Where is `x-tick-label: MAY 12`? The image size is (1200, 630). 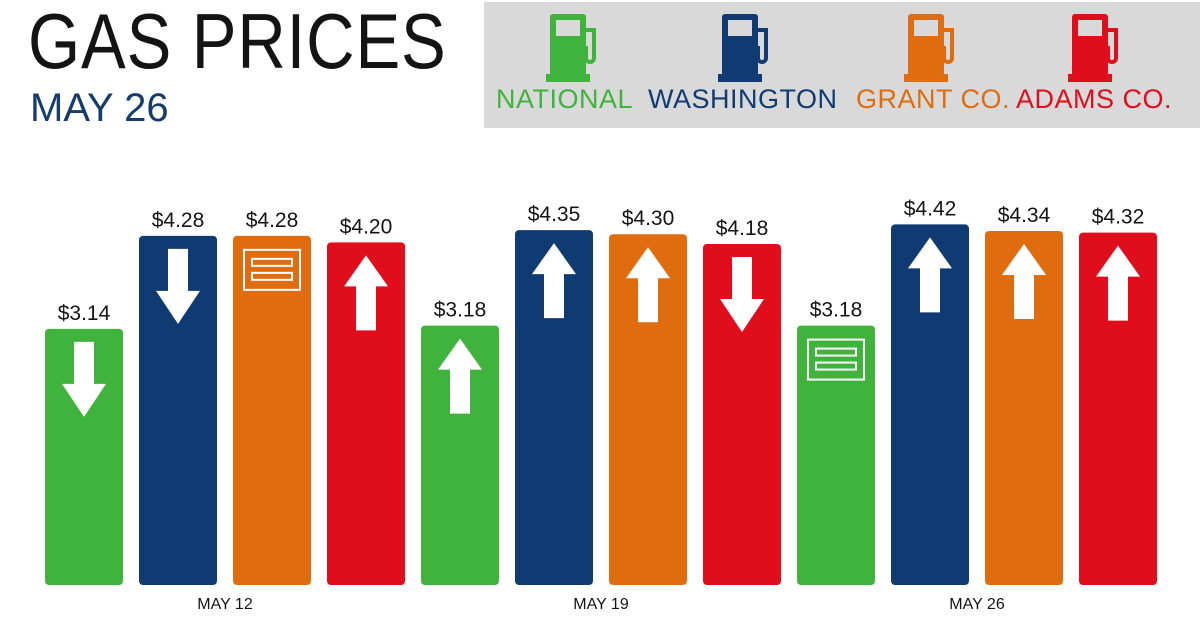
x-tick-label: MAY 12 is located at coordinates (225, 604).